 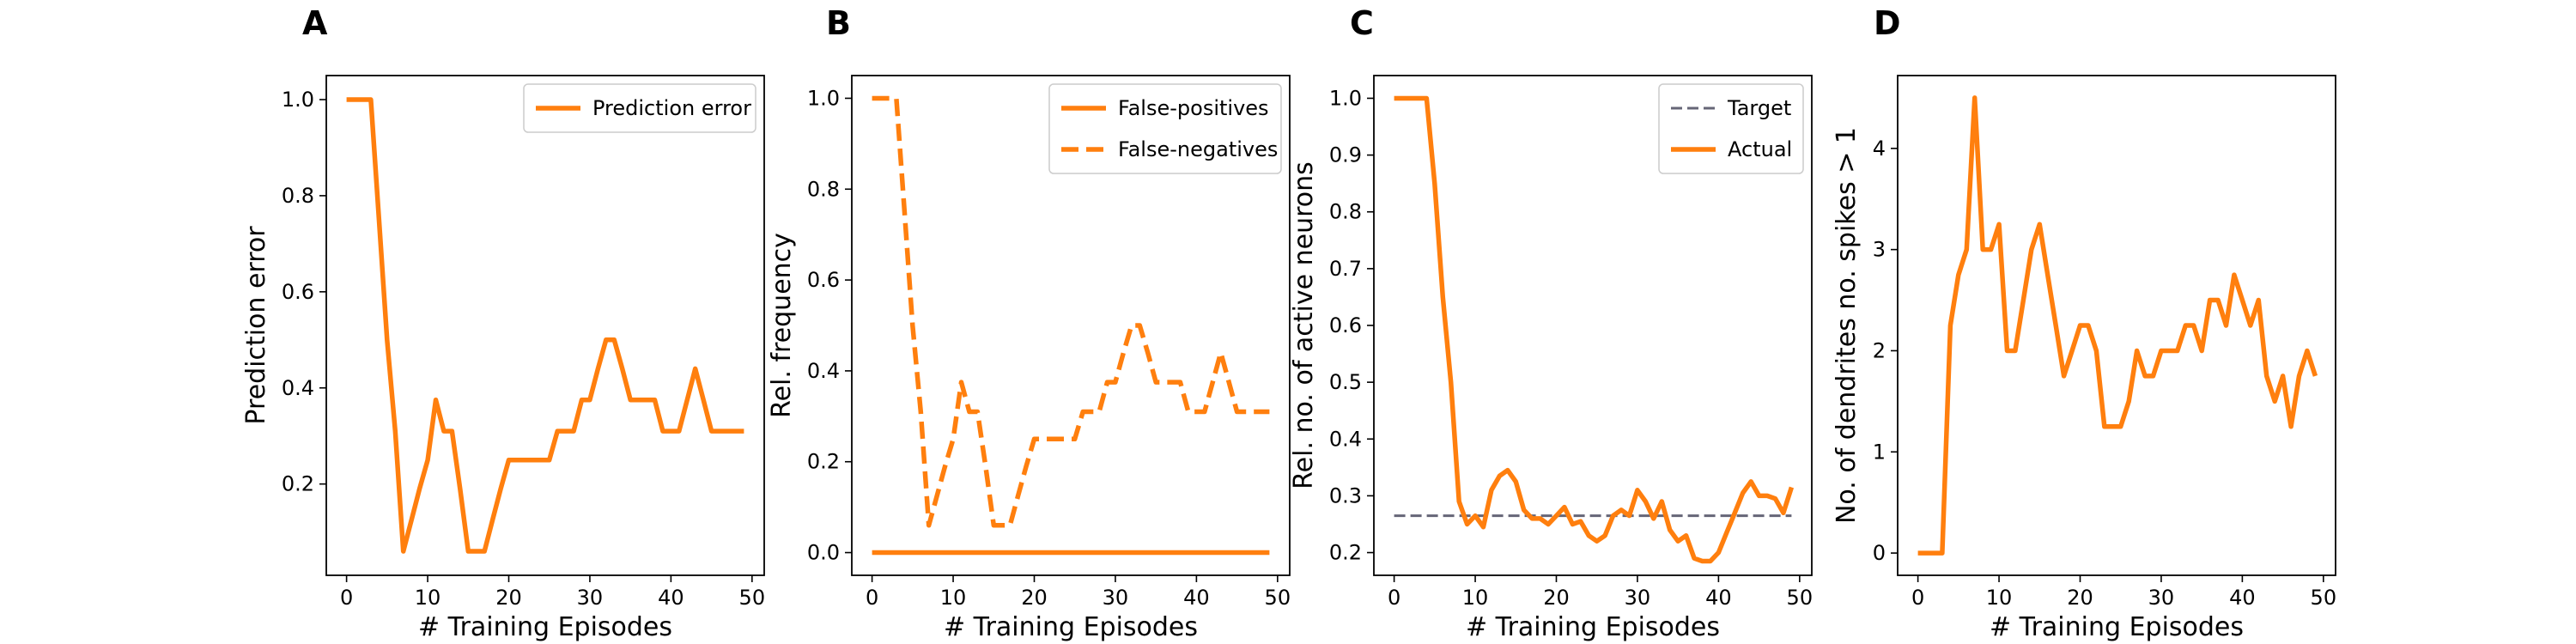 I want to click on y-tick-label: 0, so click(x=1880, y=553).